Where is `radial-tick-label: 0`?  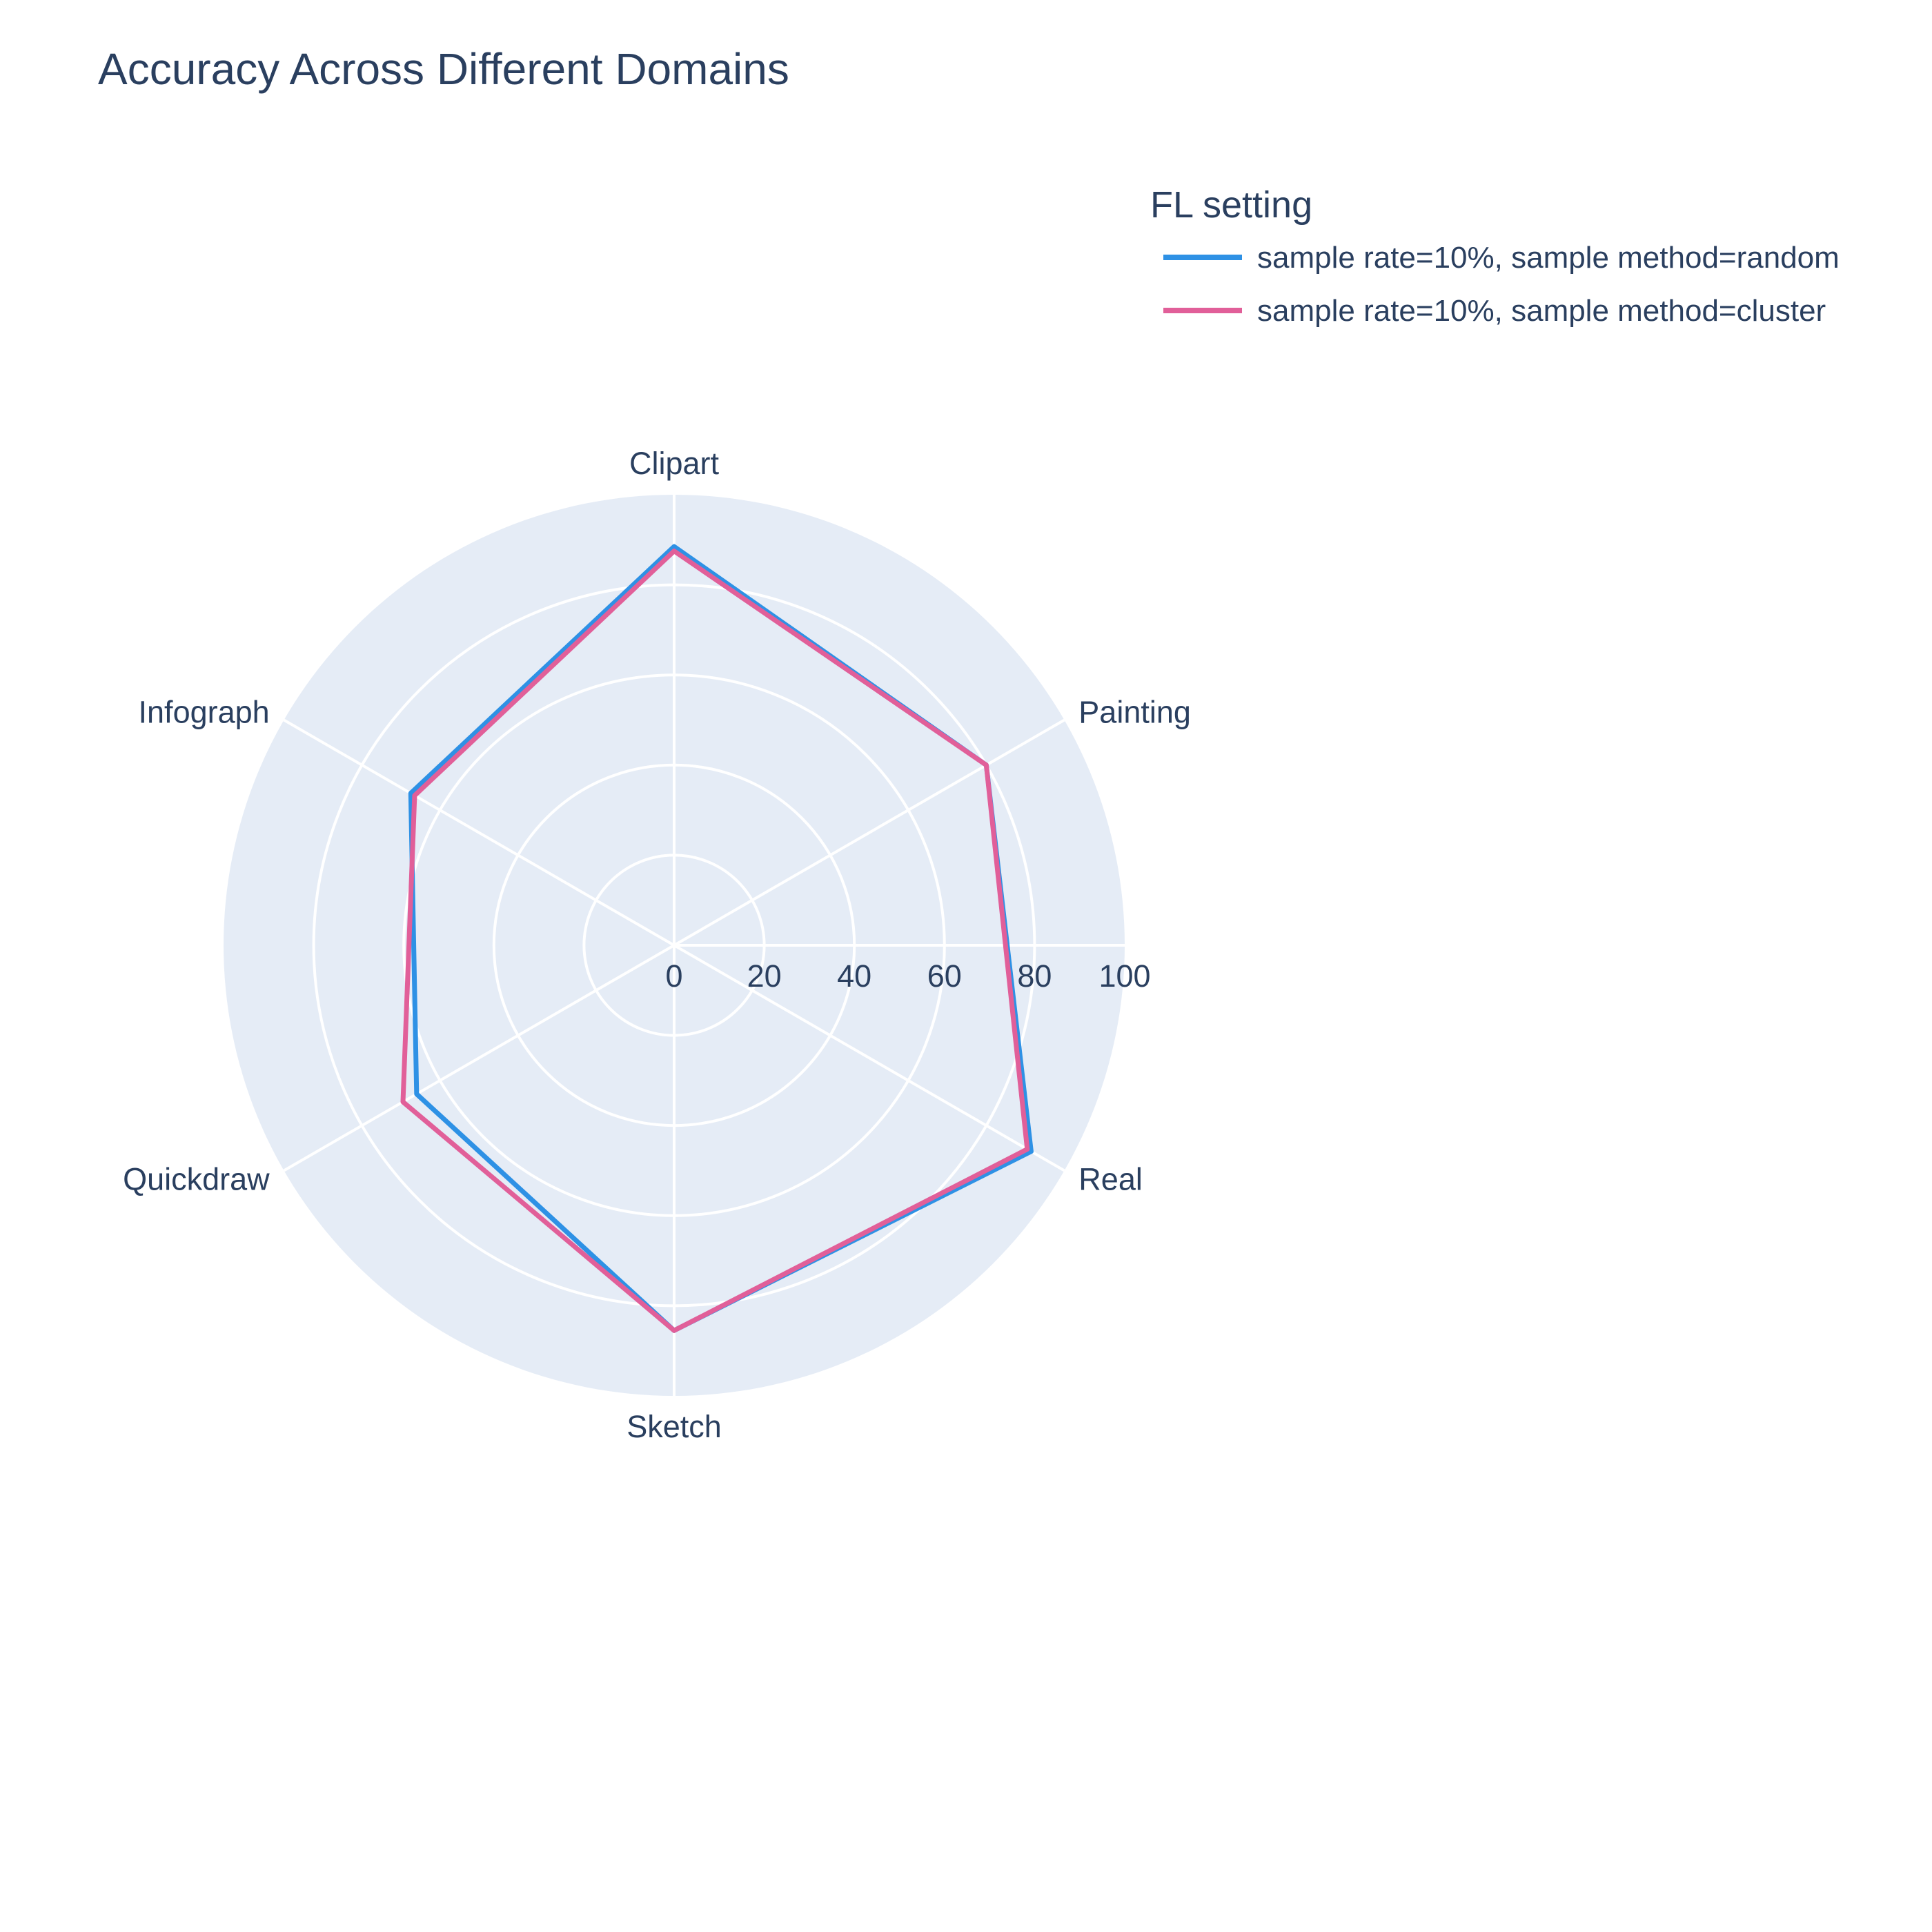 radial-tick-label: 0 is located at coordinates (673, 976).